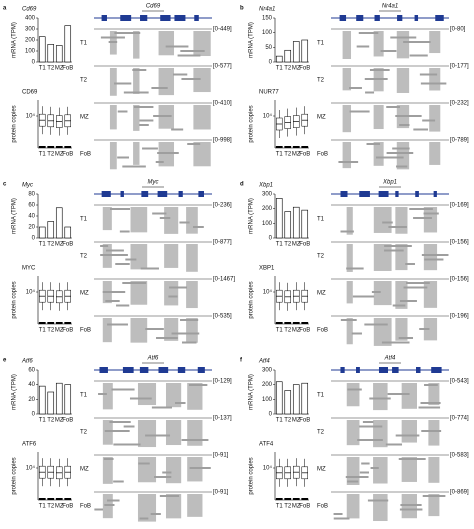 The image size is (474, 529). Describe the element at coordinates (459, 243) in the screenshot. I see `track-range: [0-156]` at that location.